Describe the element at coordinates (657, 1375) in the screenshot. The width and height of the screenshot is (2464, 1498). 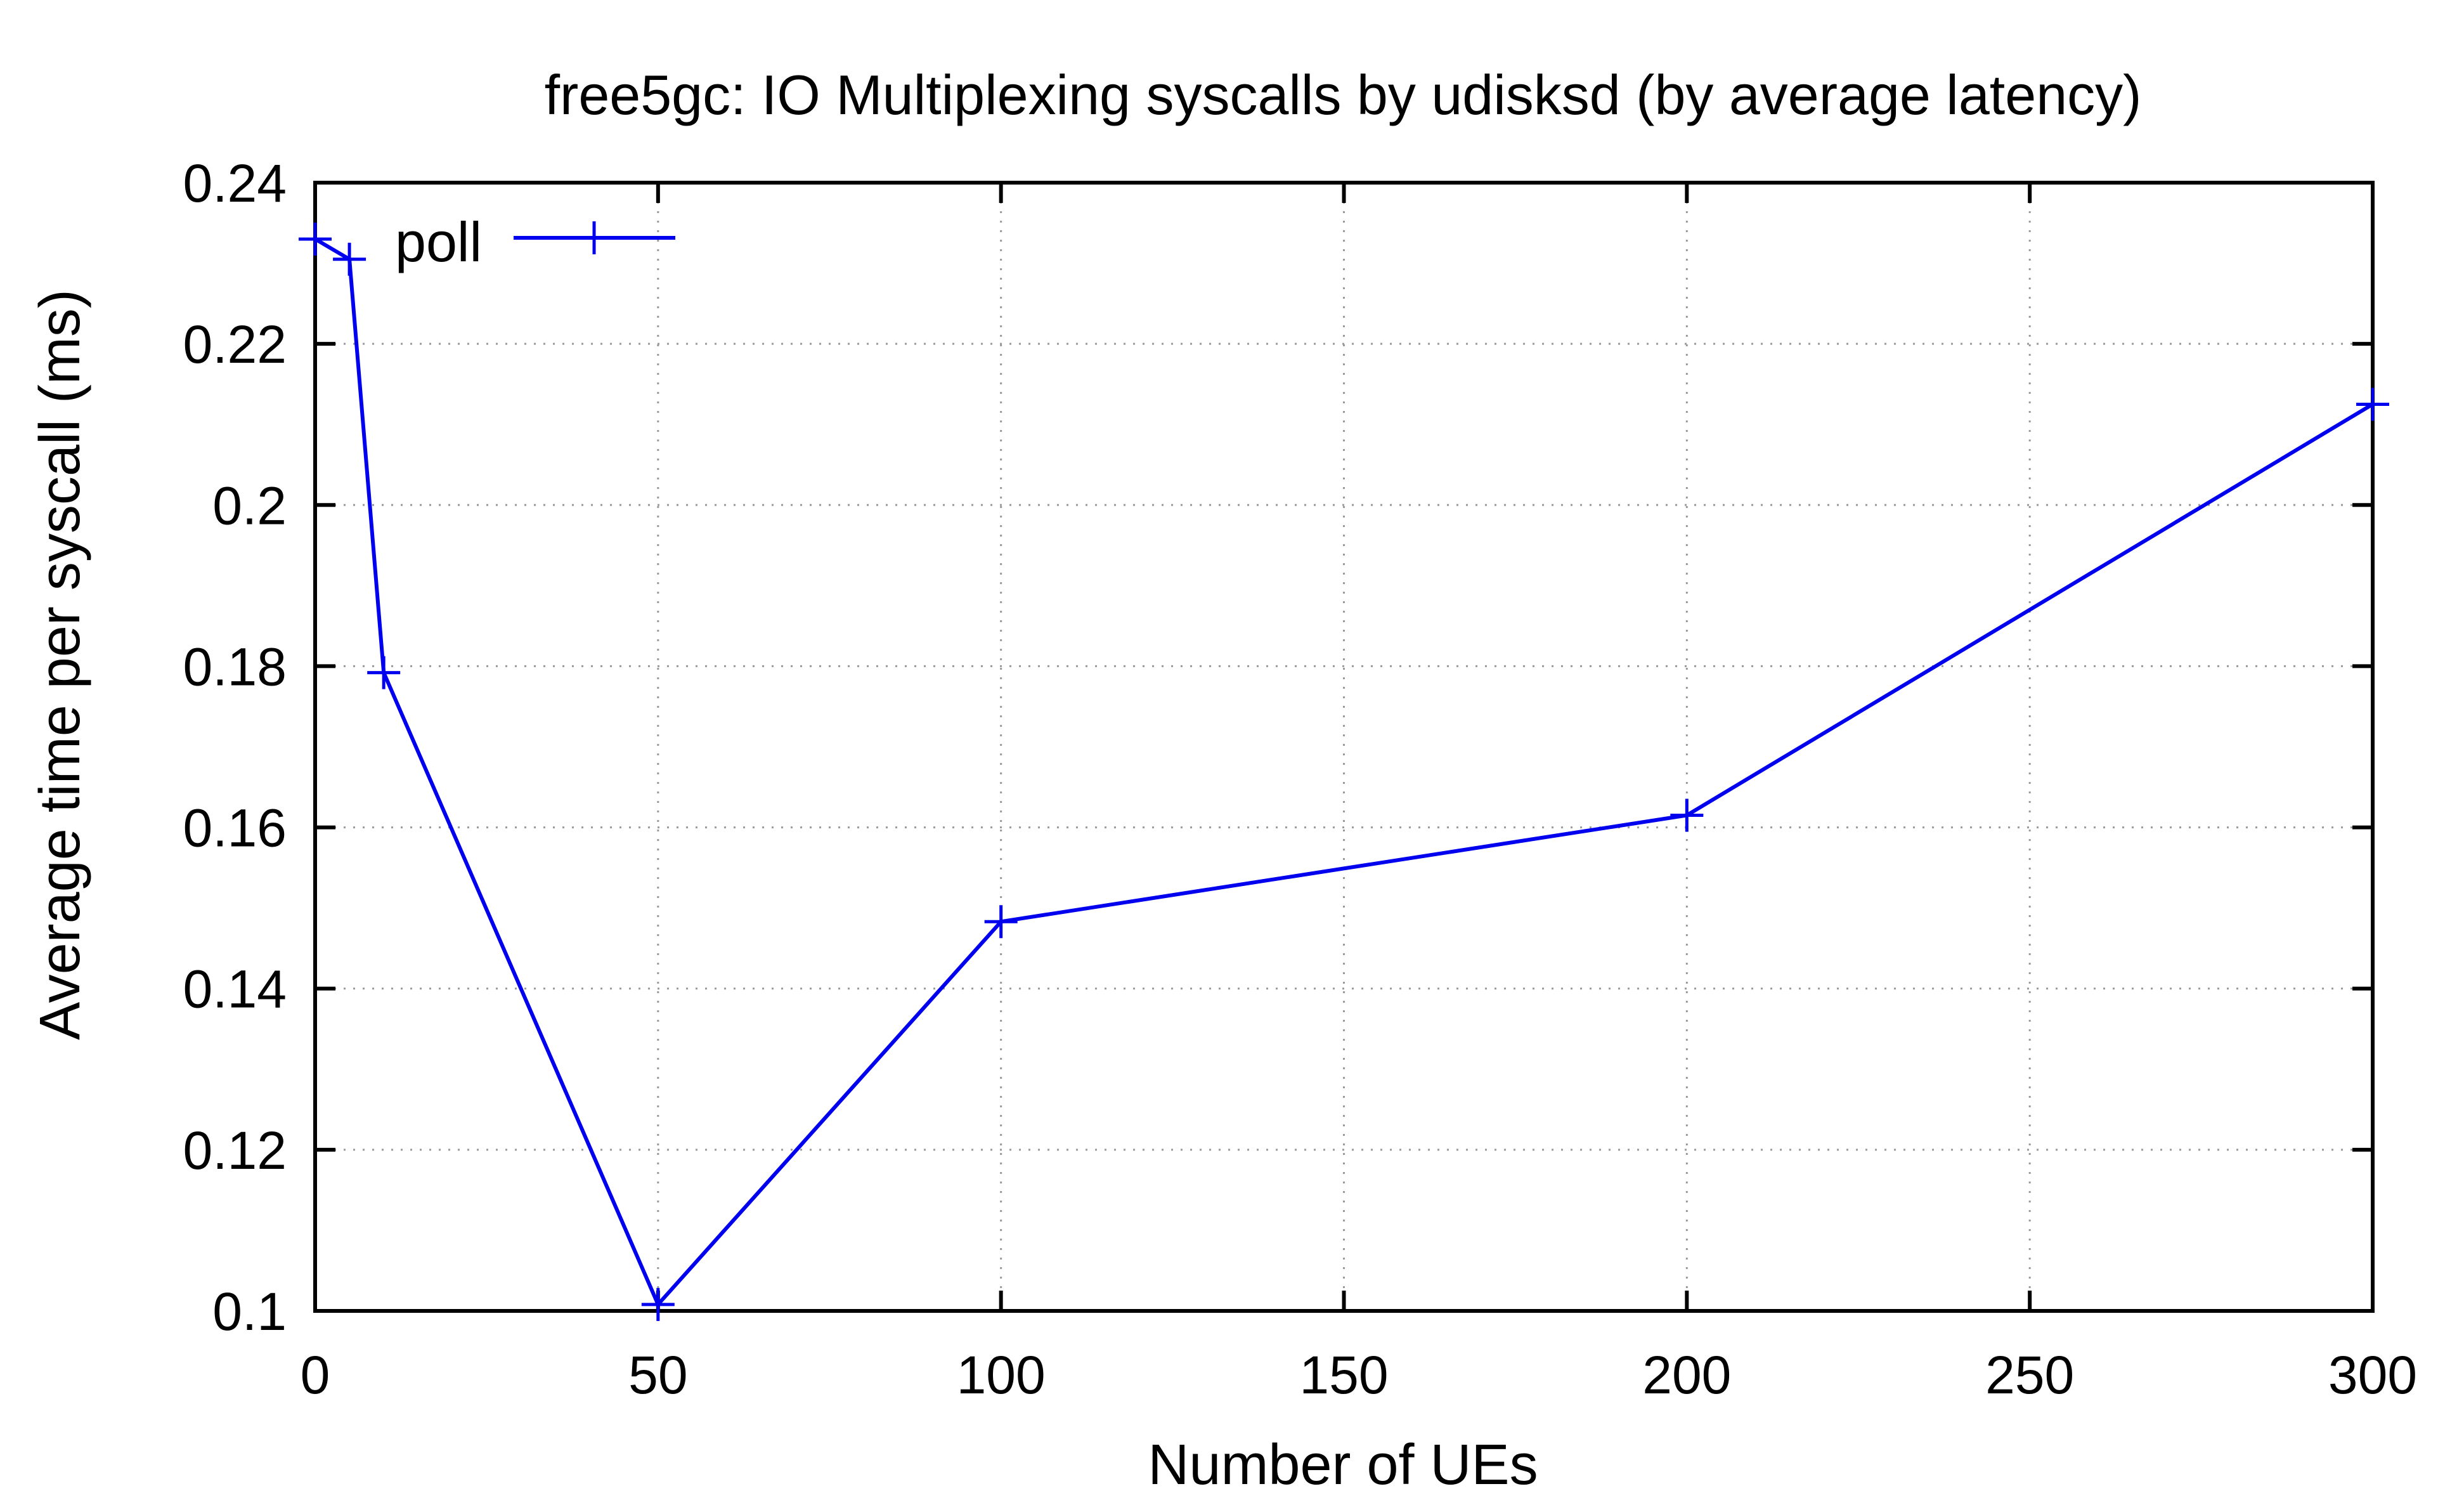
I see `x-tick-label: 50` at that location.